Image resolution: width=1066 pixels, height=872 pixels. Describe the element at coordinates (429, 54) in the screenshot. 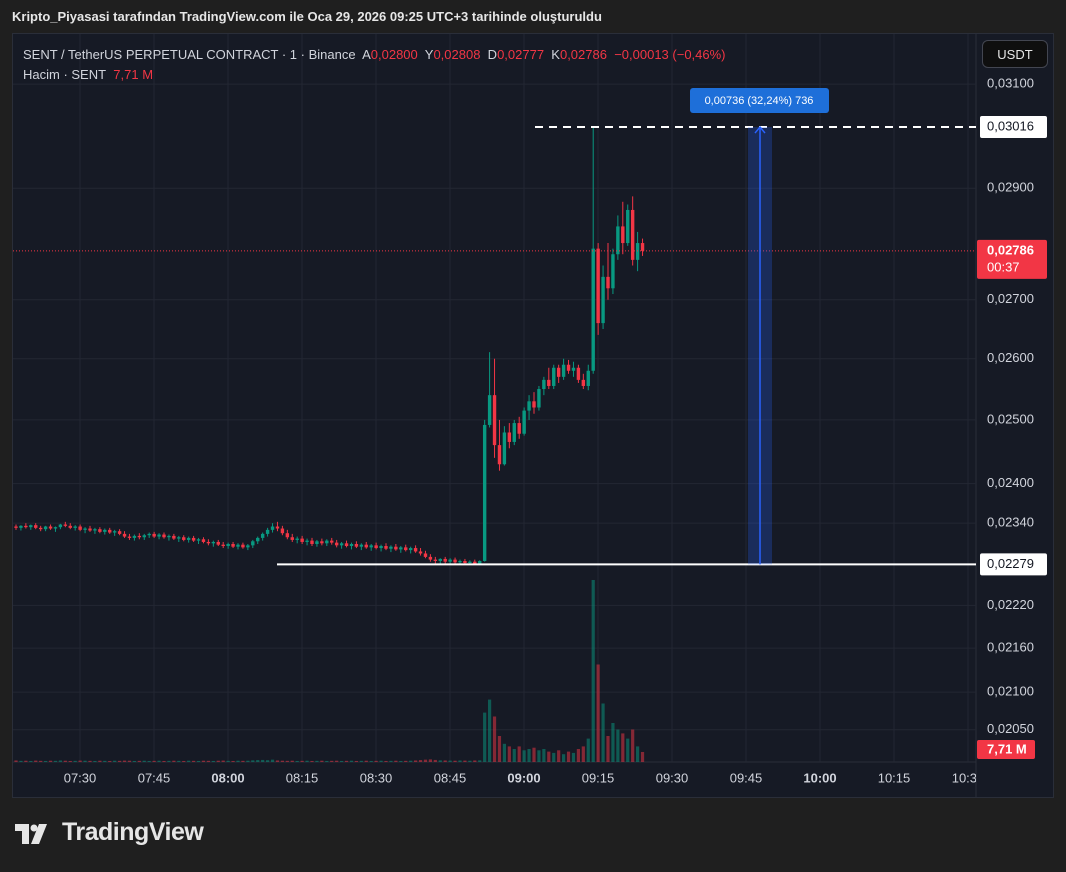

I see `ohlc-key: Y` at that location.